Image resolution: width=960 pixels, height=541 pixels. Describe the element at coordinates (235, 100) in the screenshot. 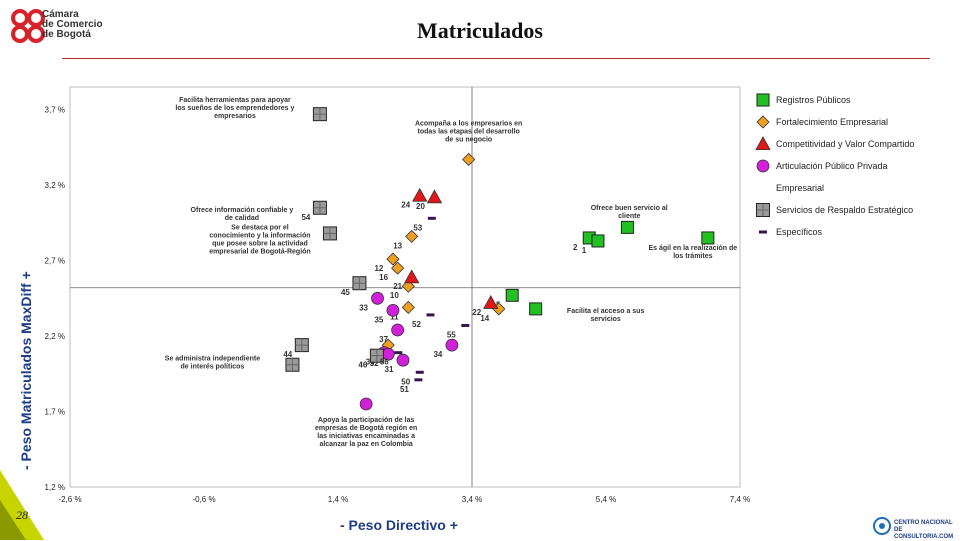

I see `annotation-line: Facilita herramientas para apoyar` at that location.